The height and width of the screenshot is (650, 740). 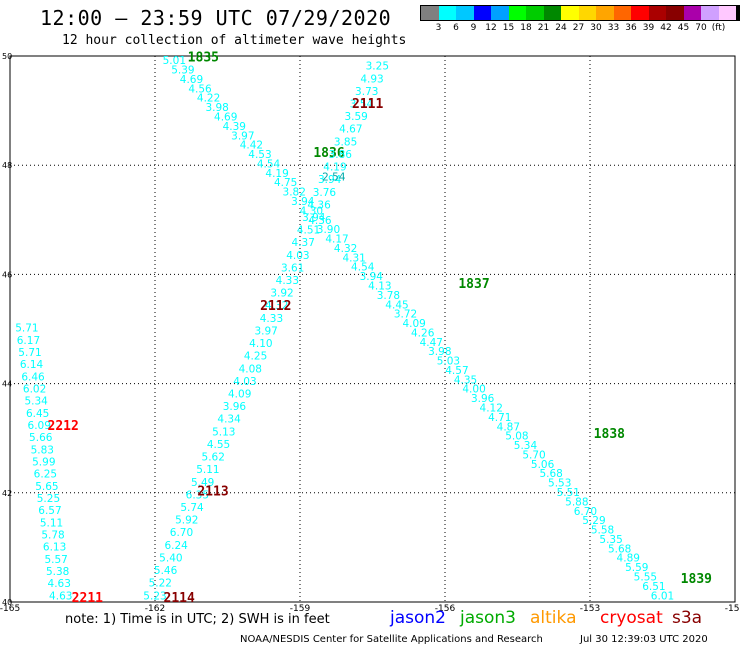 What do you see at coordinates (154, 596) in the screenshot?
I see `wave-height-value: 5.23` at bounding box center [154, 596].